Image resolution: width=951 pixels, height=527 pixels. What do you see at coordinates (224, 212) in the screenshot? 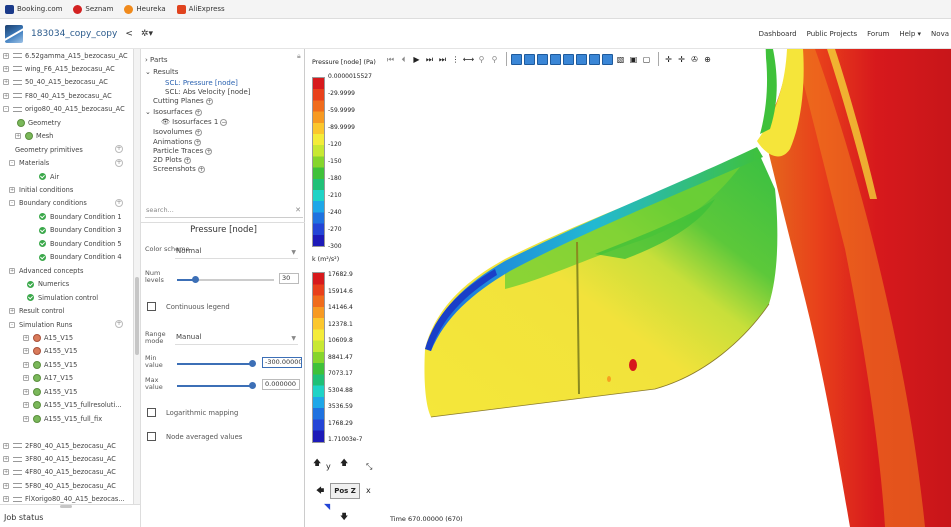
I see `search-input: search... ✕` at bounding box center [224, 212].